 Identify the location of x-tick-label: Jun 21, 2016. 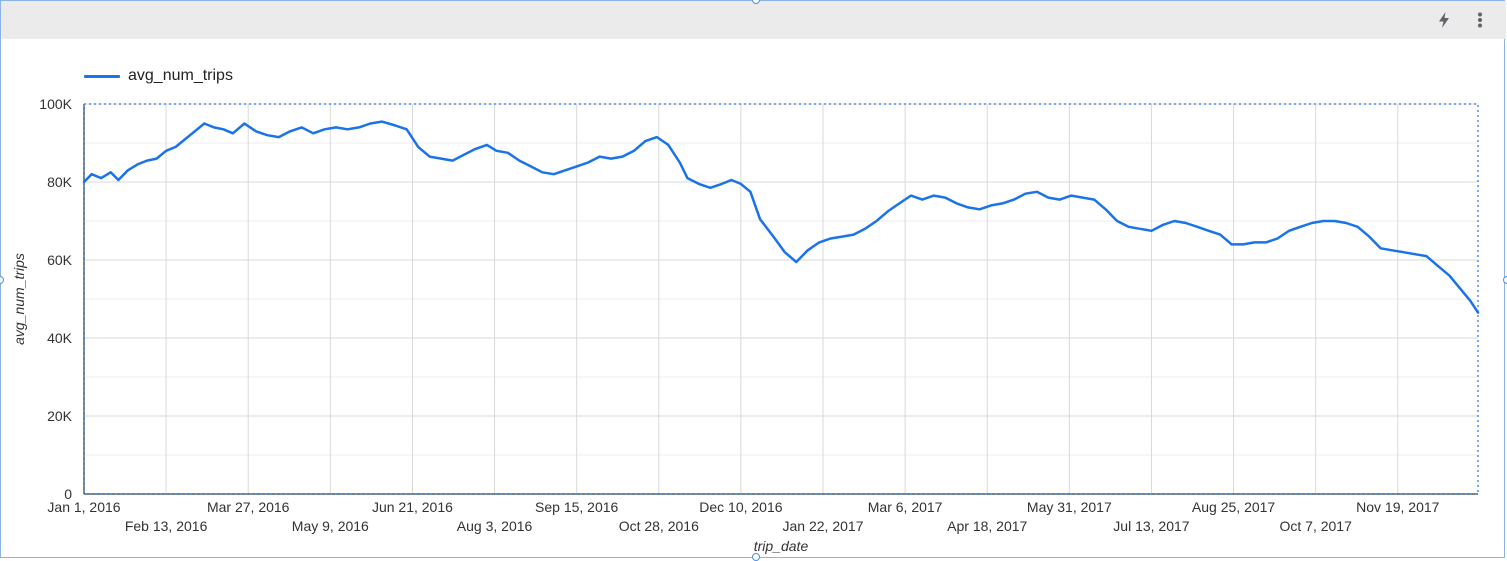
(412, 507).